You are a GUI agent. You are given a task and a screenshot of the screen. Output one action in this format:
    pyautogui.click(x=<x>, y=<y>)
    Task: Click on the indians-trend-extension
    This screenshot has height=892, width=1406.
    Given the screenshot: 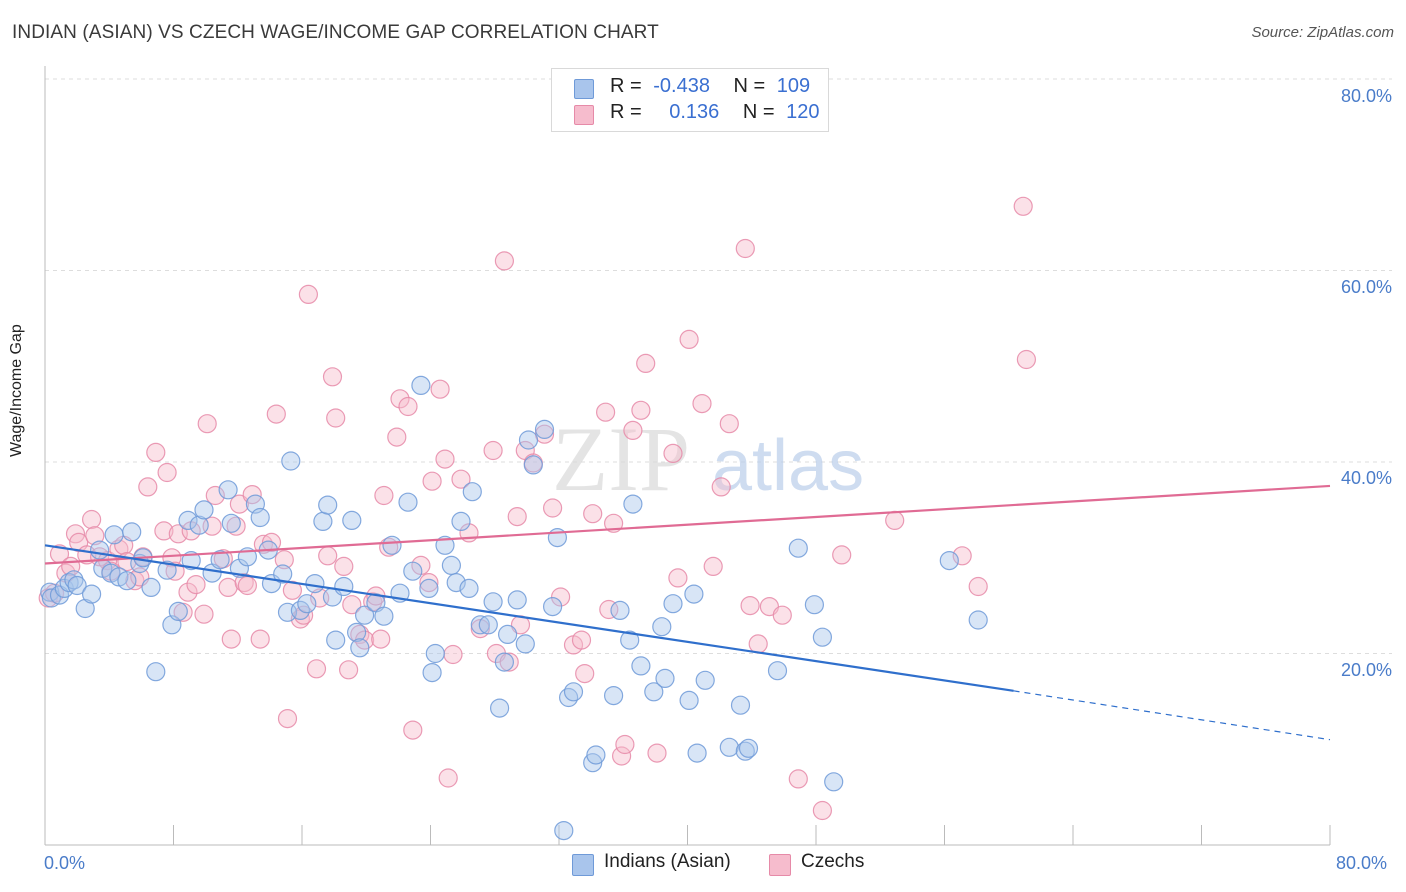 What is the action you would take?
    pyautogui.click(x=1172, y=715)
    